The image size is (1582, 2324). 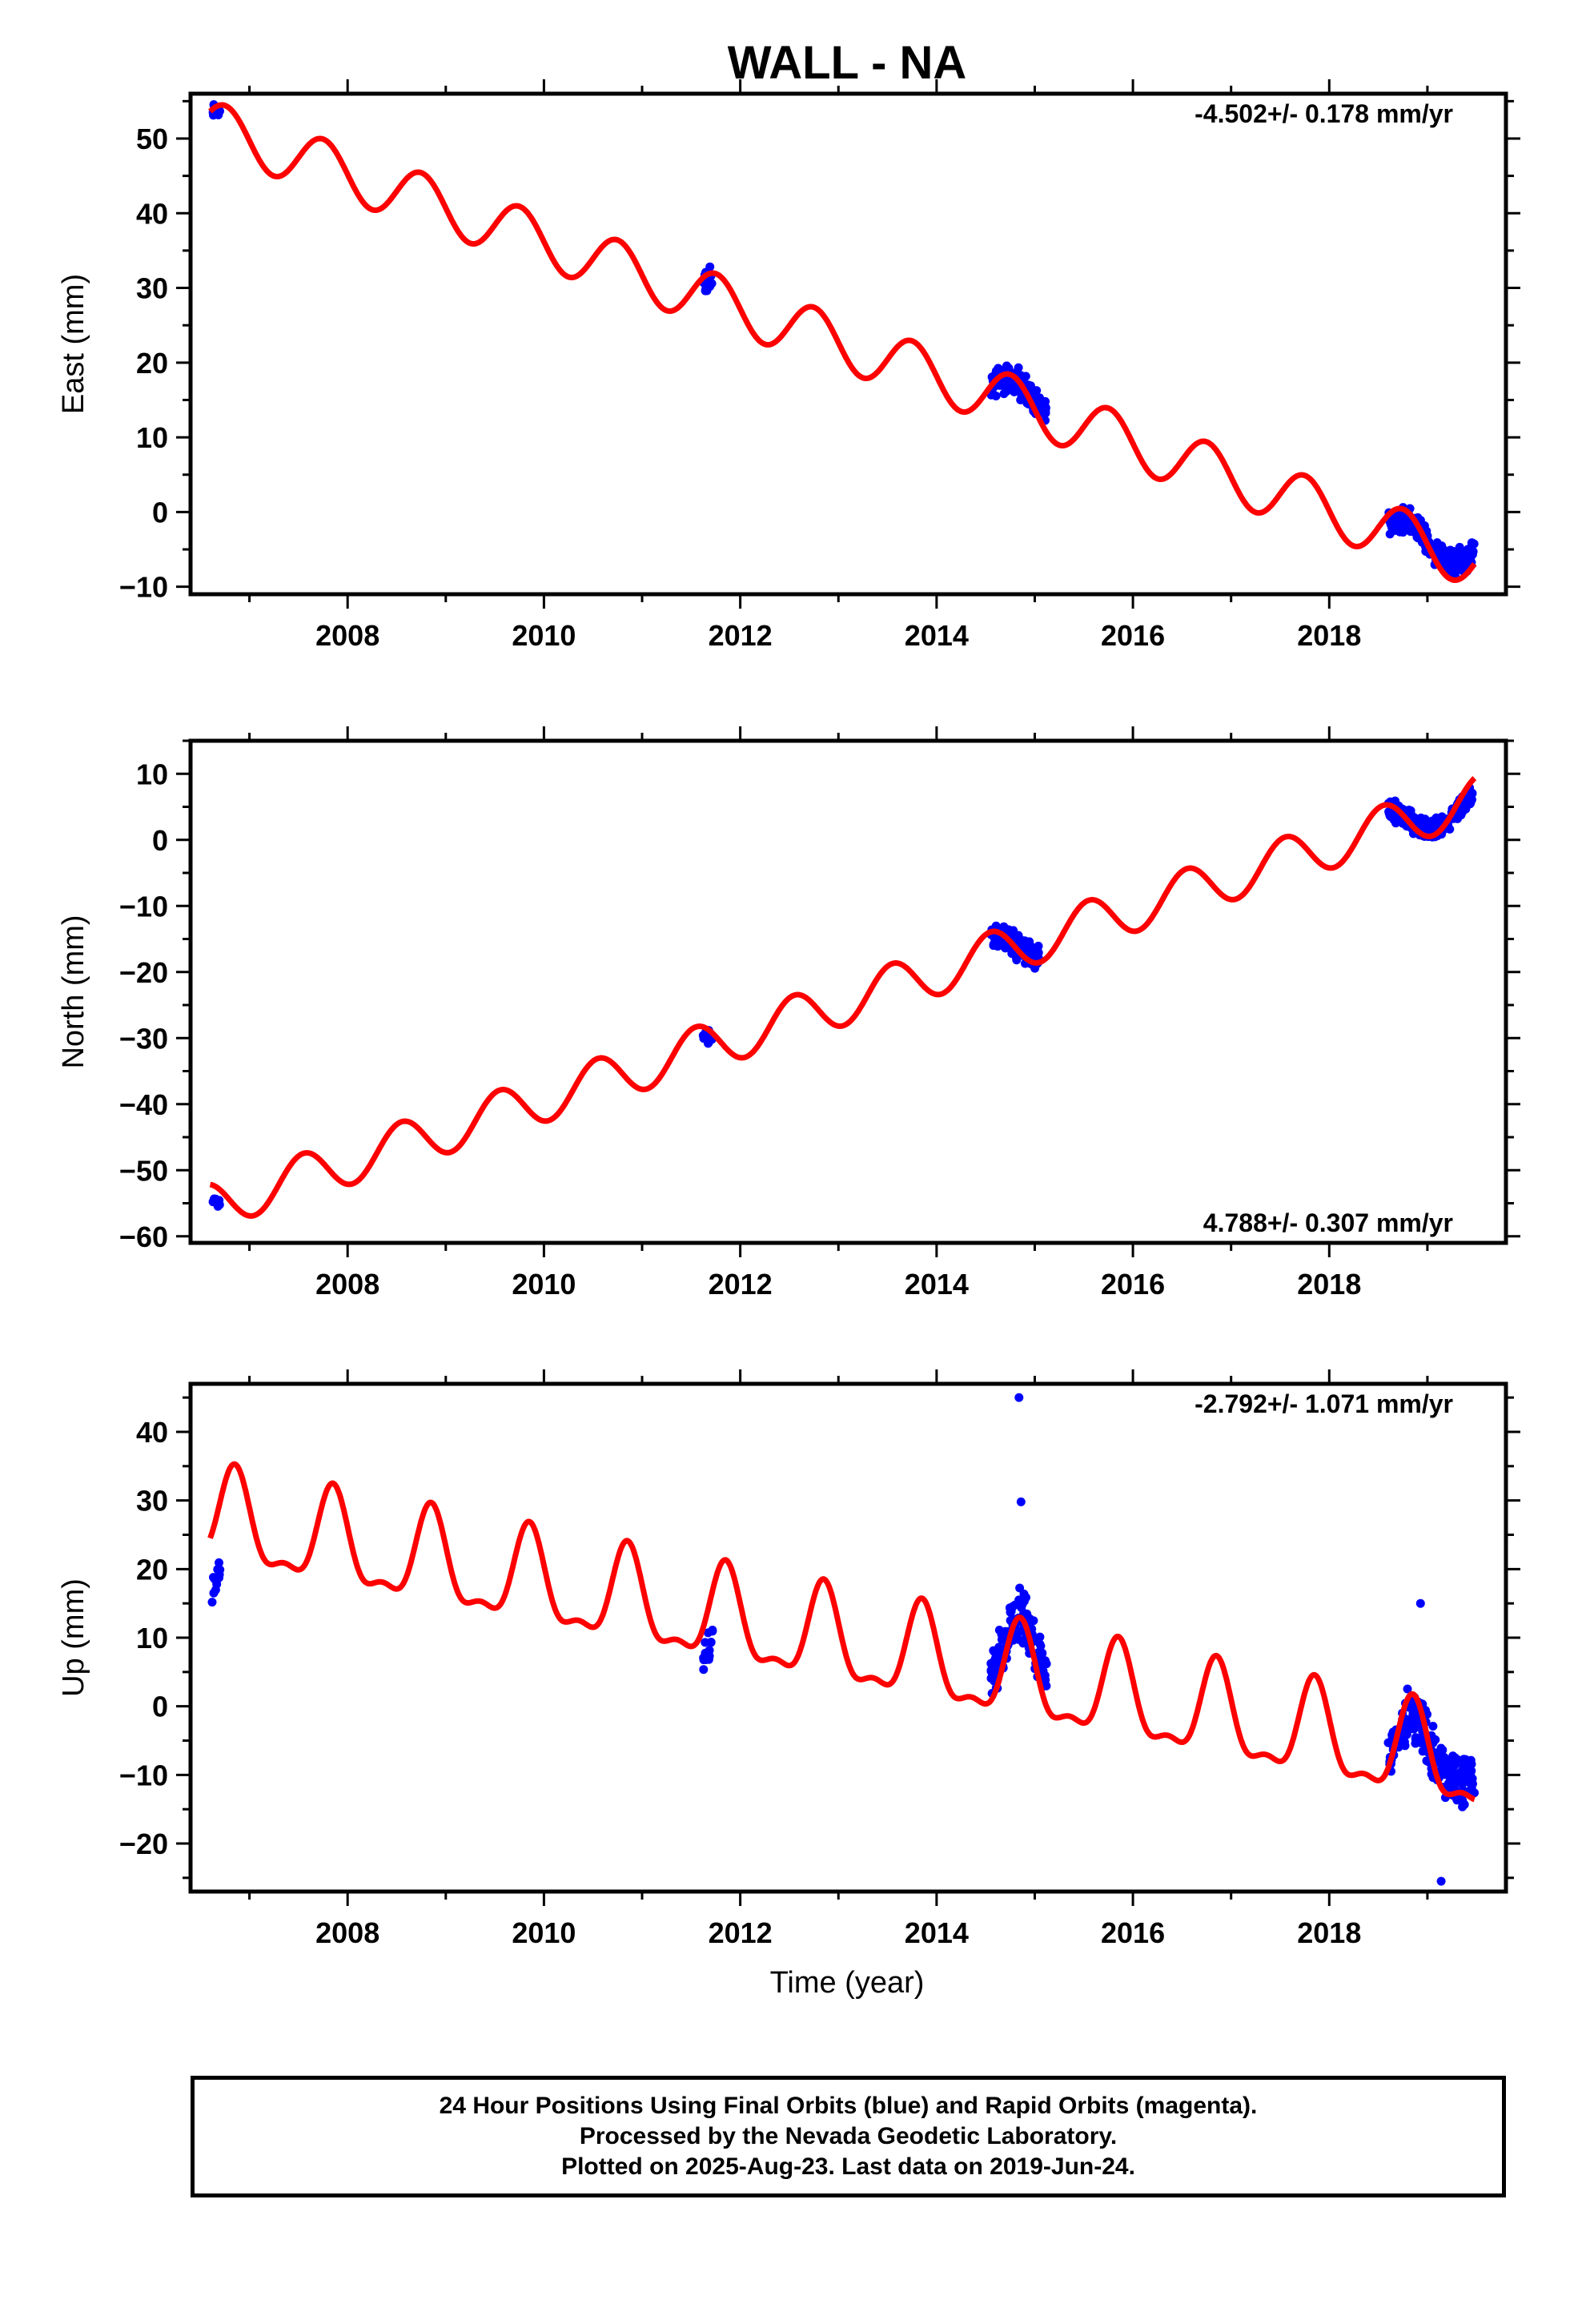 What do you see at coordinates (152, 363) in the screenshot?
I see `y-tick-label: 20` at bounding box center [152, 363].